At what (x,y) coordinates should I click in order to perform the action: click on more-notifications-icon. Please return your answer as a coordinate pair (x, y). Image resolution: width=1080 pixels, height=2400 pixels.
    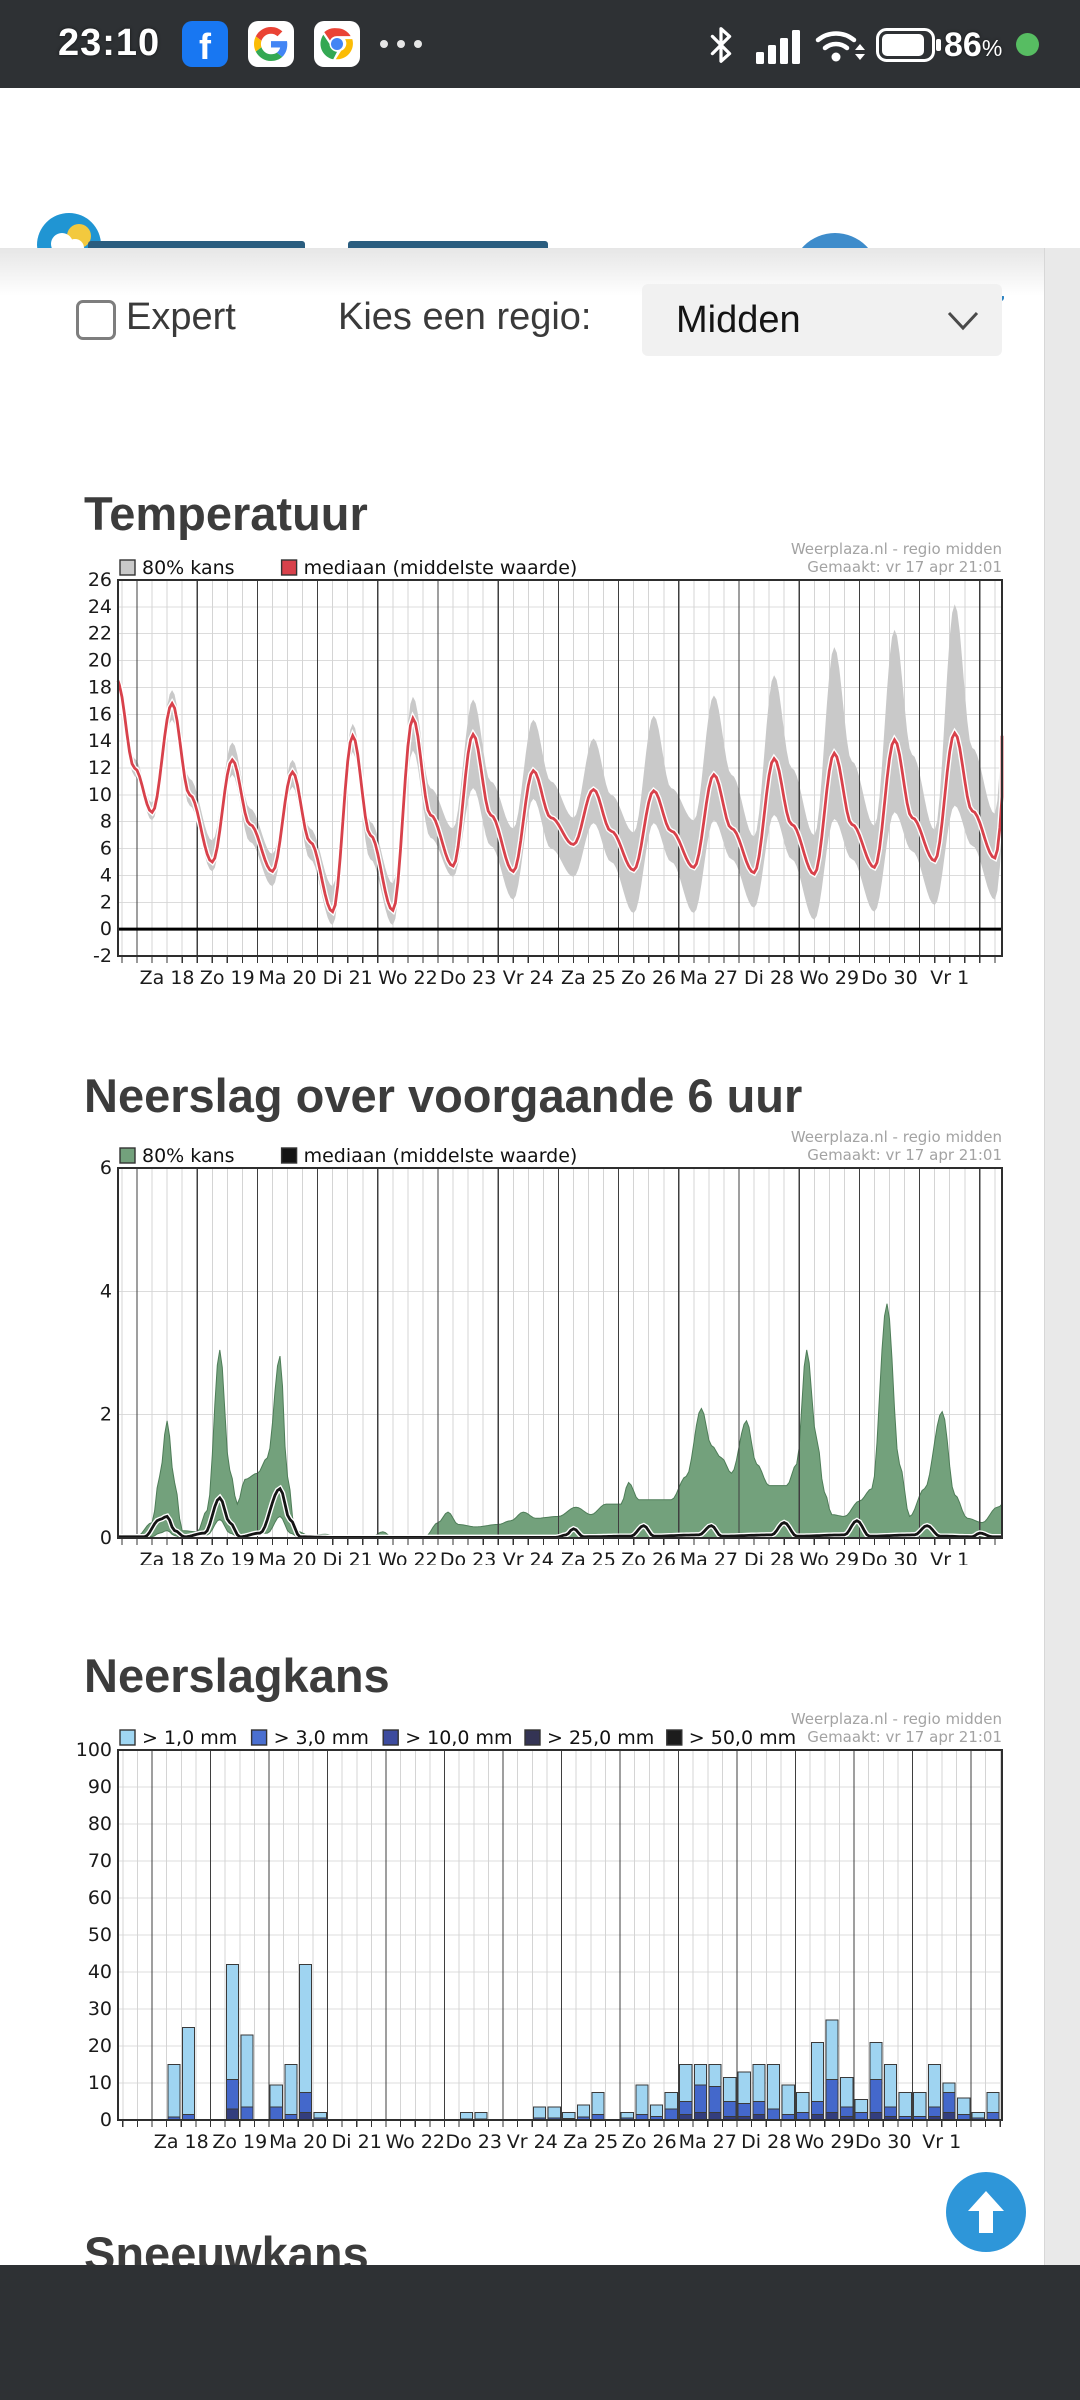
    Looking at the image, I should click on (401, 44).